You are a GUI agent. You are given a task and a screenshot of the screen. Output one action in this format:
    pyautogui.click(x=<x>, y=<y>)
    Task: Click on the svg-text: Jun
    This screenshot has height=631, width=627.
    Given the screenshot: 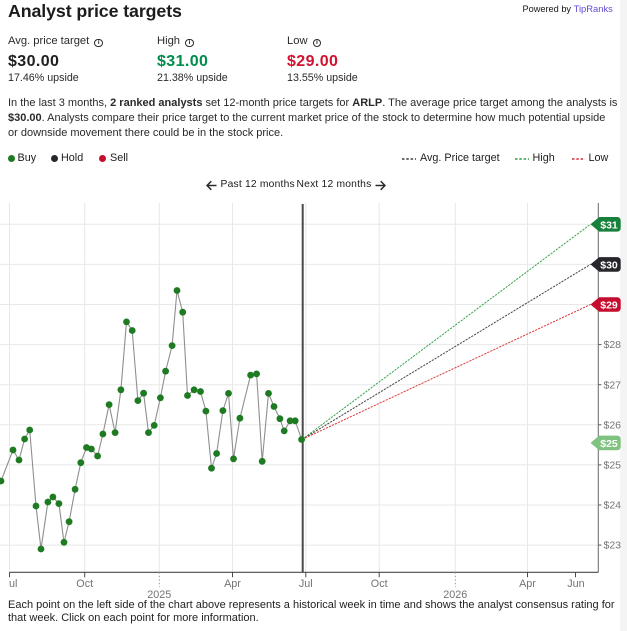 What is the action you would take?
    pyautogui.click(x=575, y=584)
    